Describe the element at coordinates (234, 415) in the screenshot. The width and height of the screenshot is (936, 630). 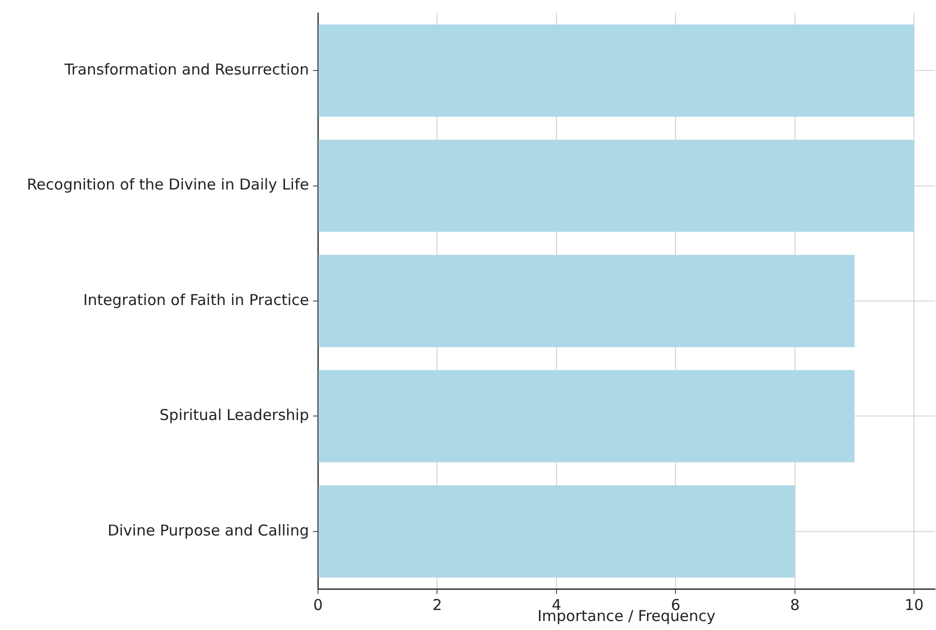
I see `y-tick-label: Spiritual Leadership` at that location.